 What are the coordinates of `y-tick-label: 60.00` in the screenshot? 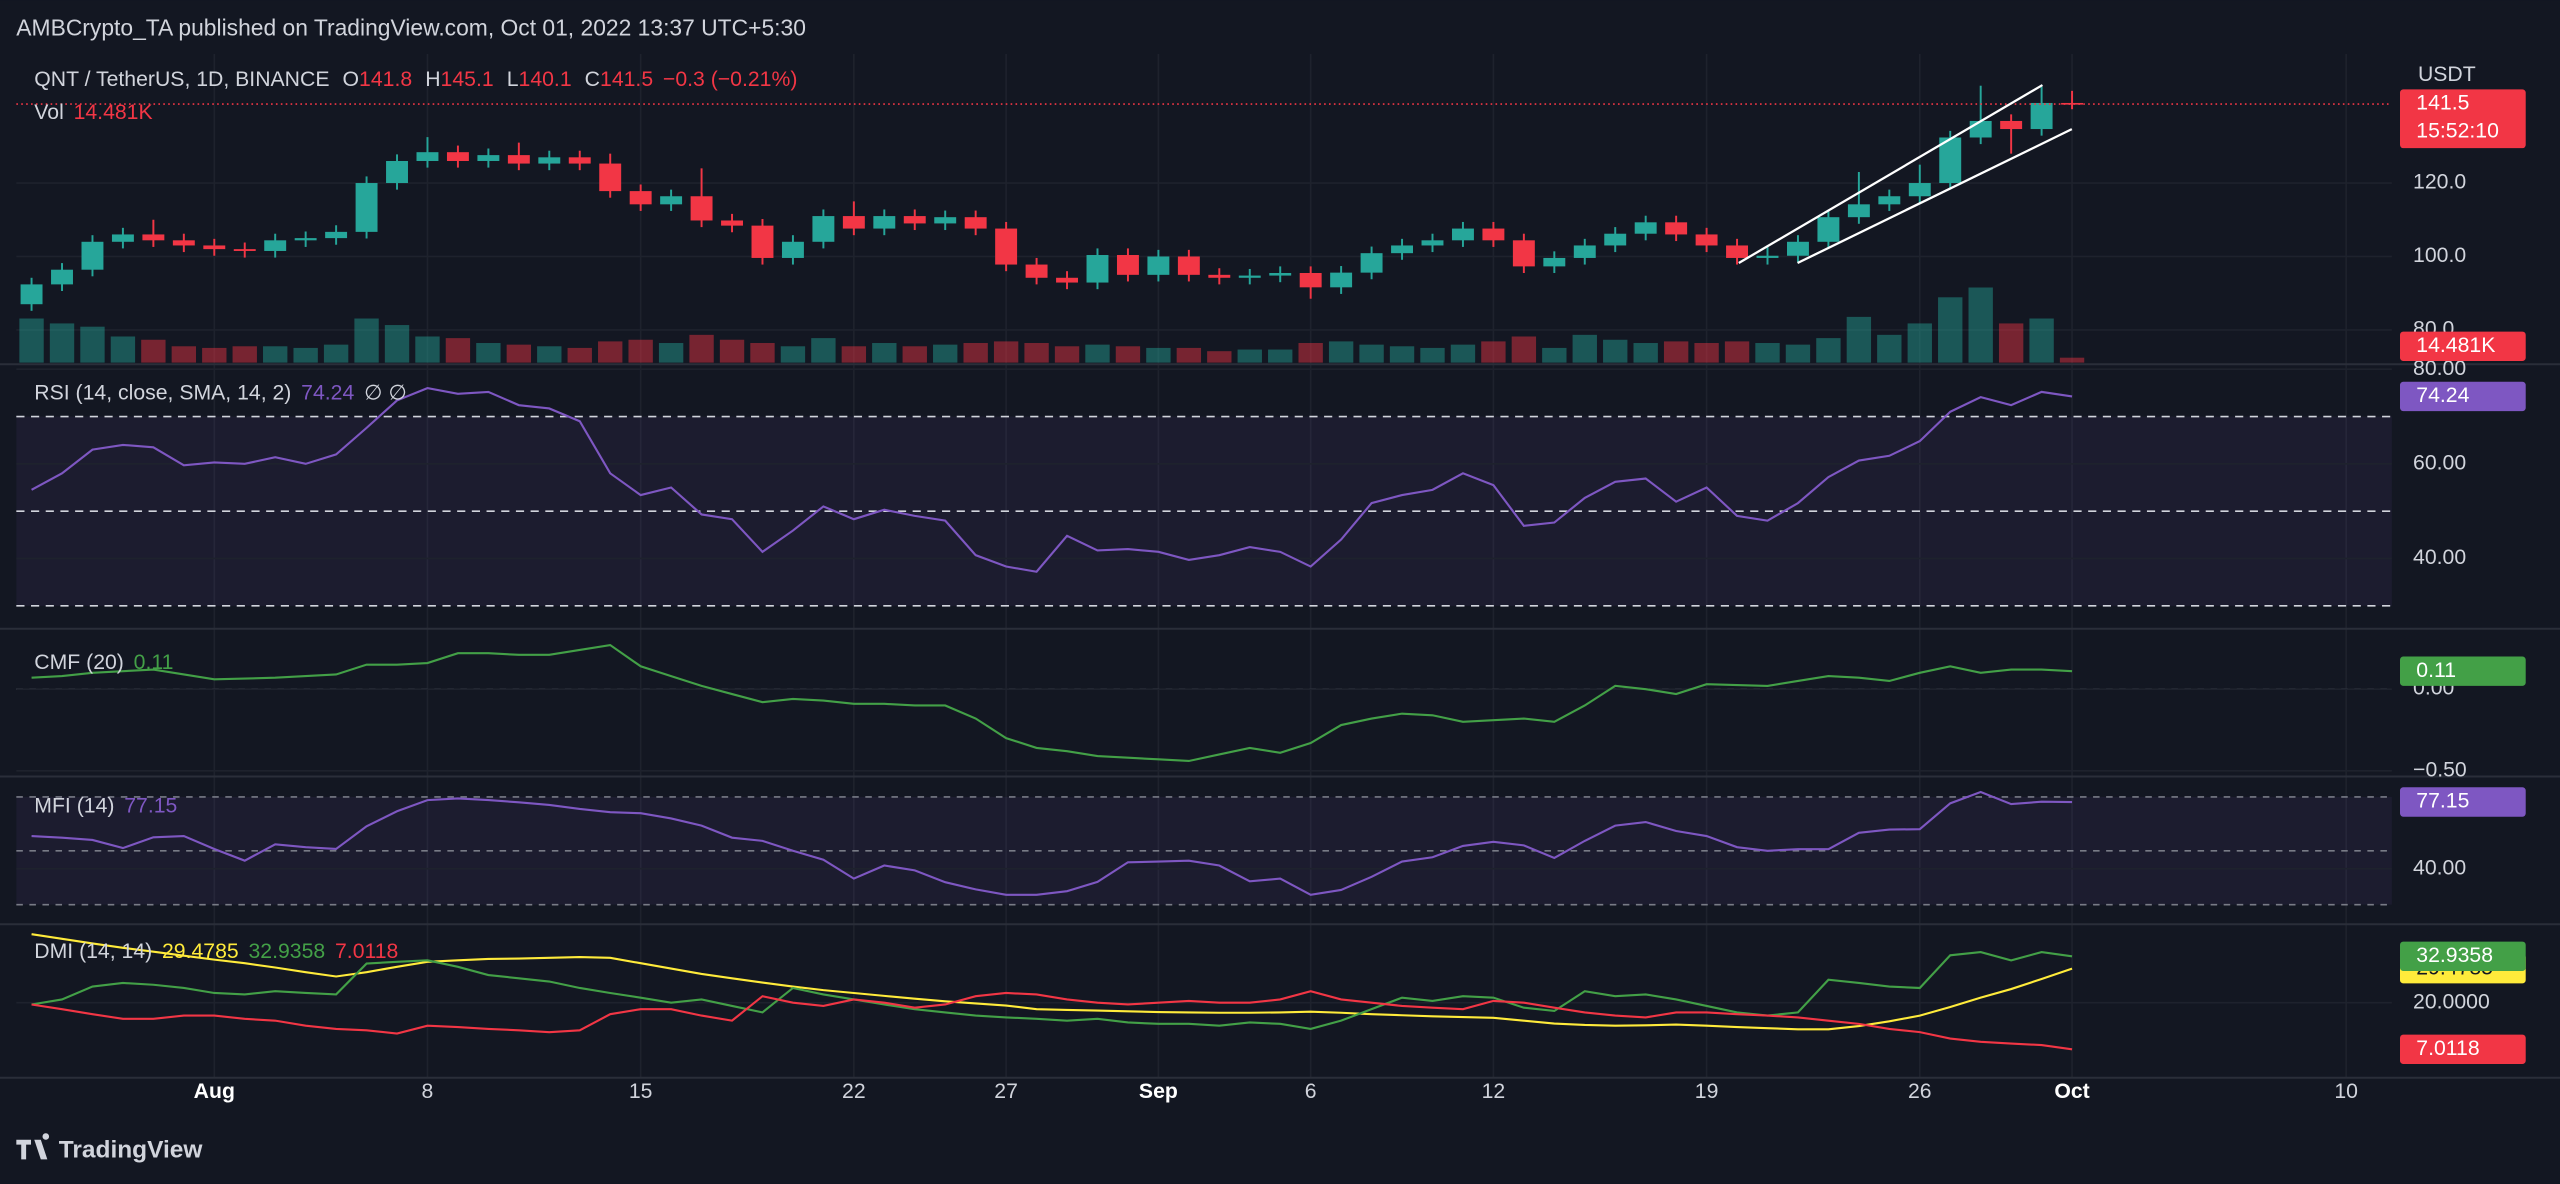 It's located at (2439, 462).